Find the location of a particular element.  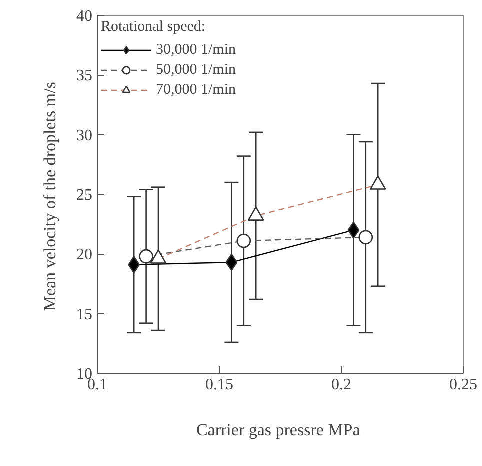

legend-label: 50,000 1/min is located at coordinates (196, 70).